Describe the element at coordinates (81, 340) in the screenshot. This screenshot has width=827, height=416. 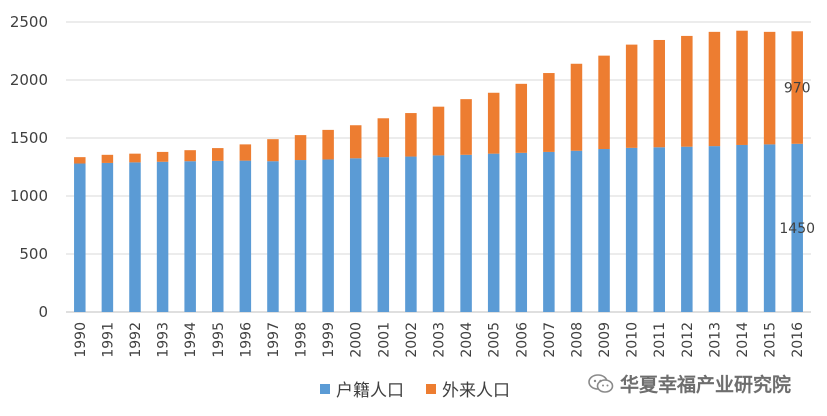
I see `x-tick-label-1990: 1990` at that location.